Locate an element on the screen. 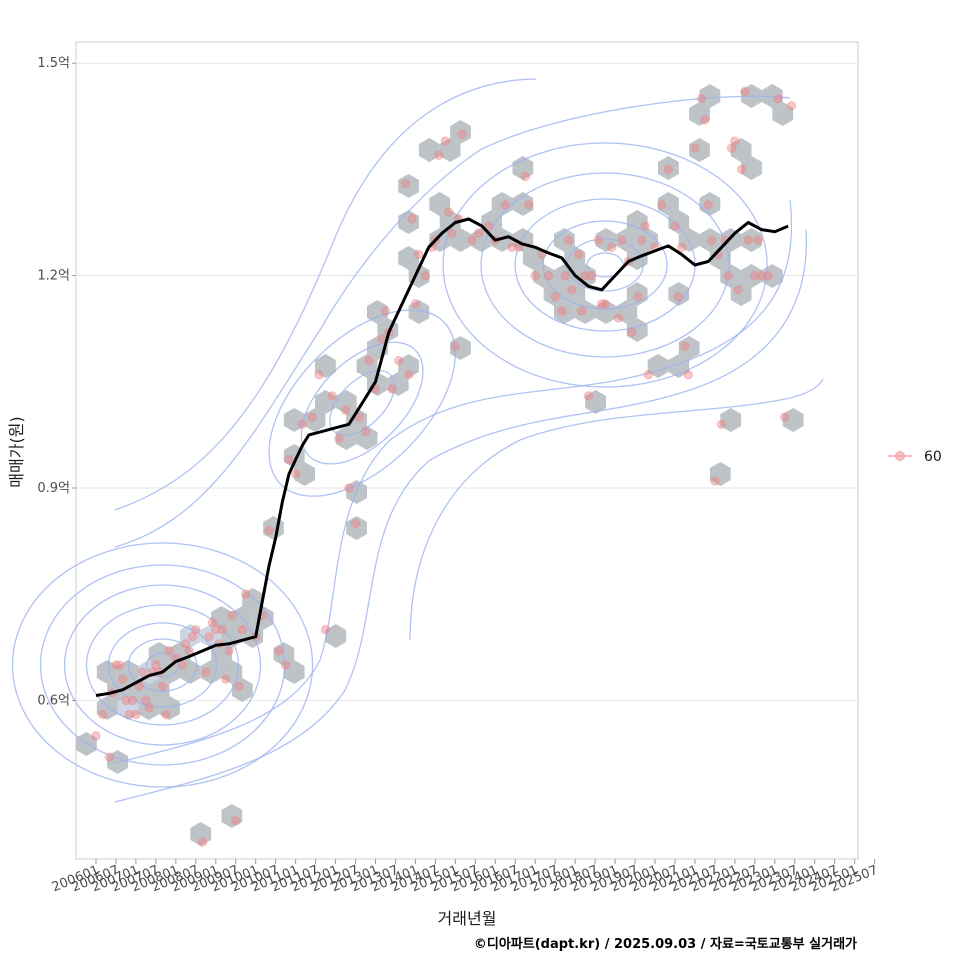  contour-line is located at coordinates (616, 509).